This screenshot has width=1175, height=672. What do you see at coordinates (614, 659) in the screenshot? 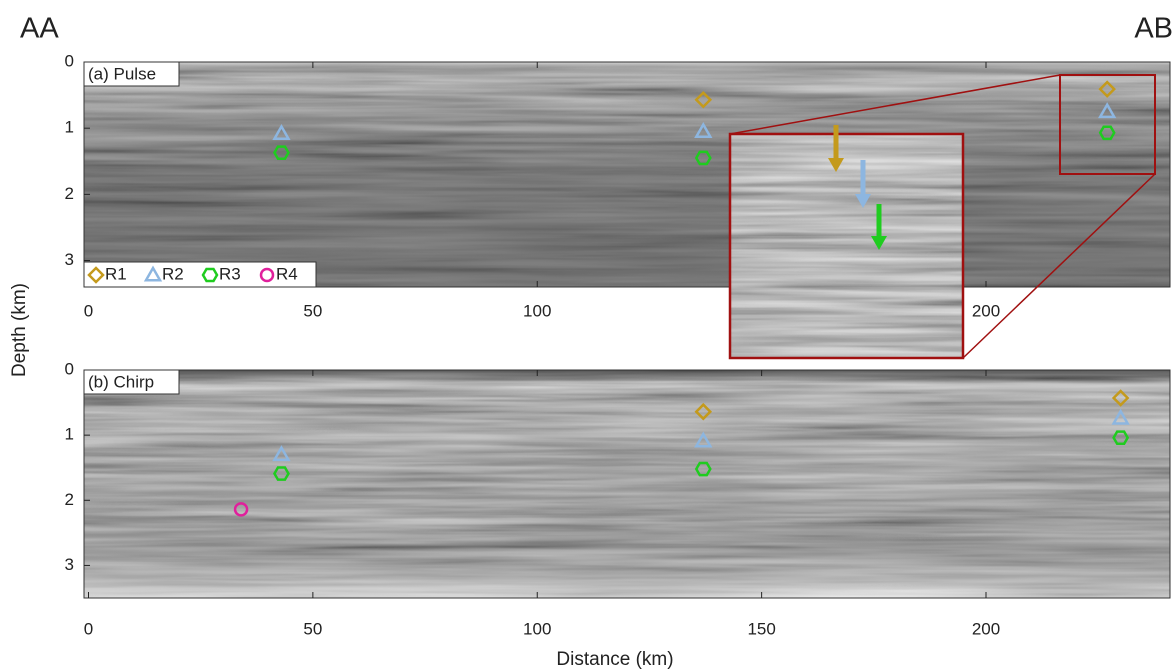
I see `x-axis-label: Distance (km)` at bounding box center [614, 659].